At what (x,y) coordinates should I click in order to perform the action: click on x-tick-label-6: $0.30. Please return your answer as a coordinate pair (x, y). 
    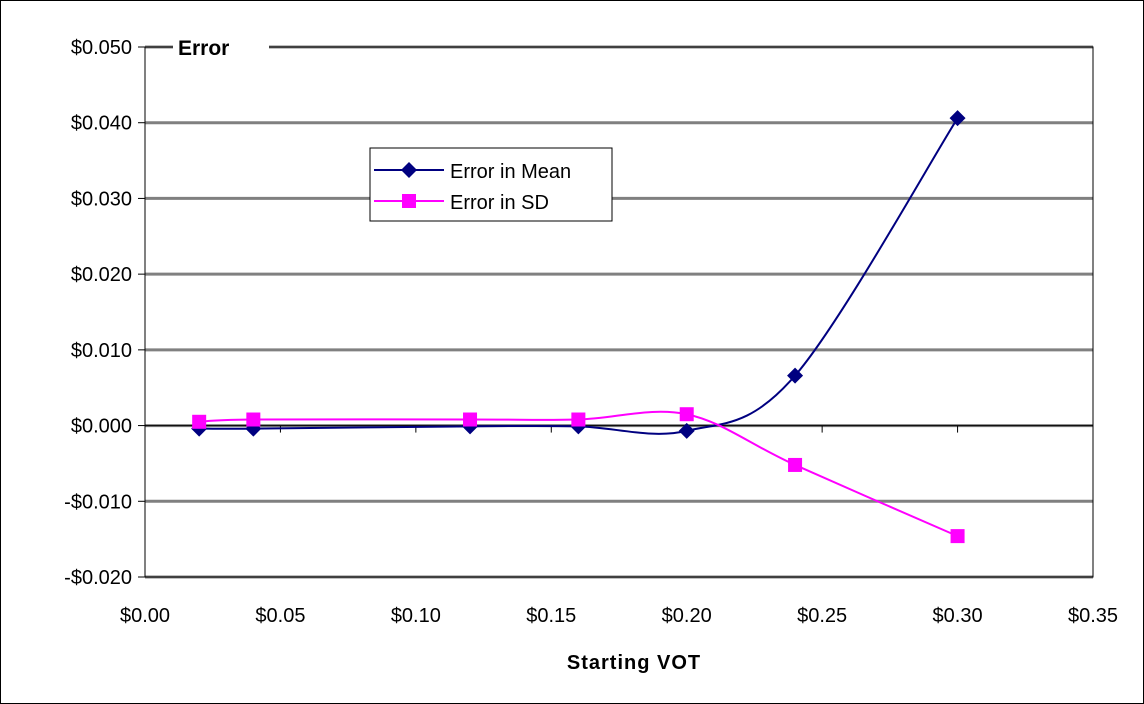
    Looking at the image, I should click on (958, 616).